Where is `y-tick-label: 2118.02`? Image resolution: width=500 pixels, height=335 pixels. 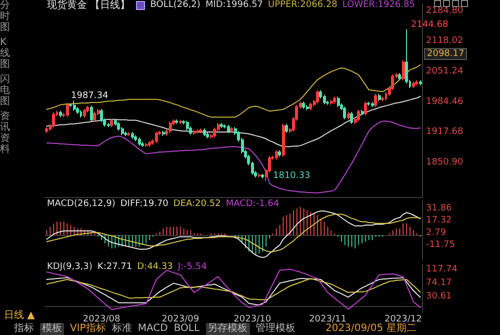 y-tick-label: 2118.02 is located at coordinates (445, 41).